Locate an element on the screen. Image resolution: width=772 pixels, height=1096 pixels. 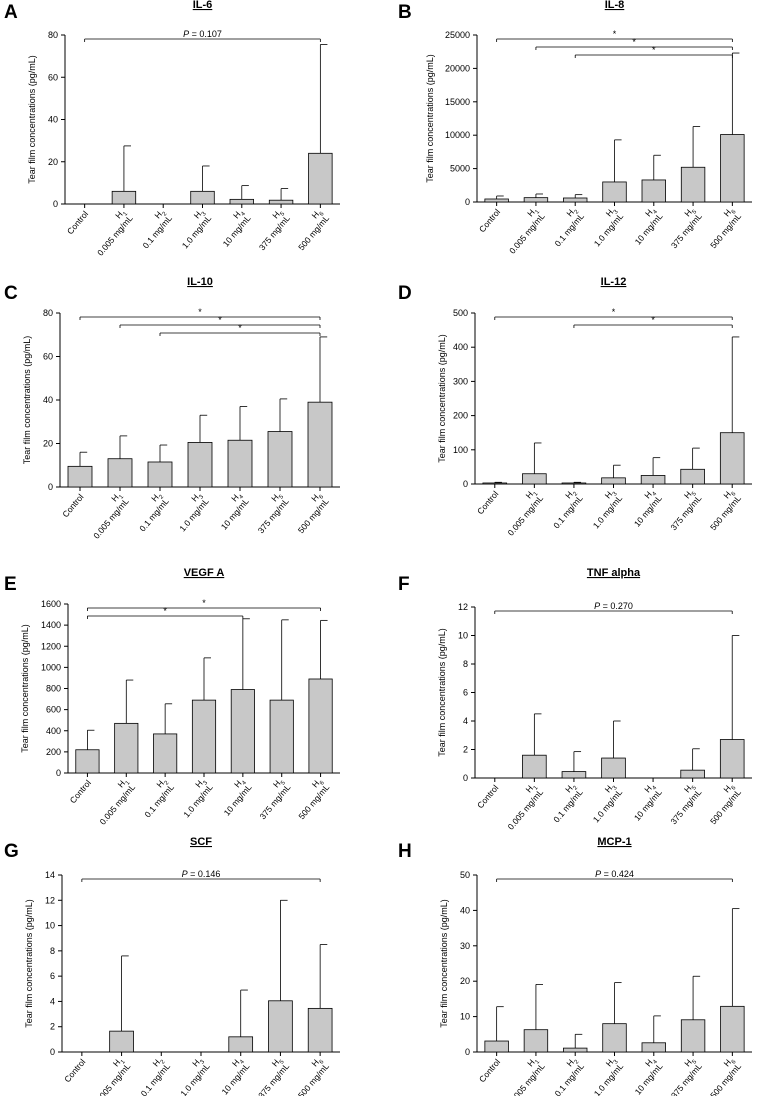
y-axis-title: Tear film concentrations (pg/mL) is located at coordinates (444, 963).